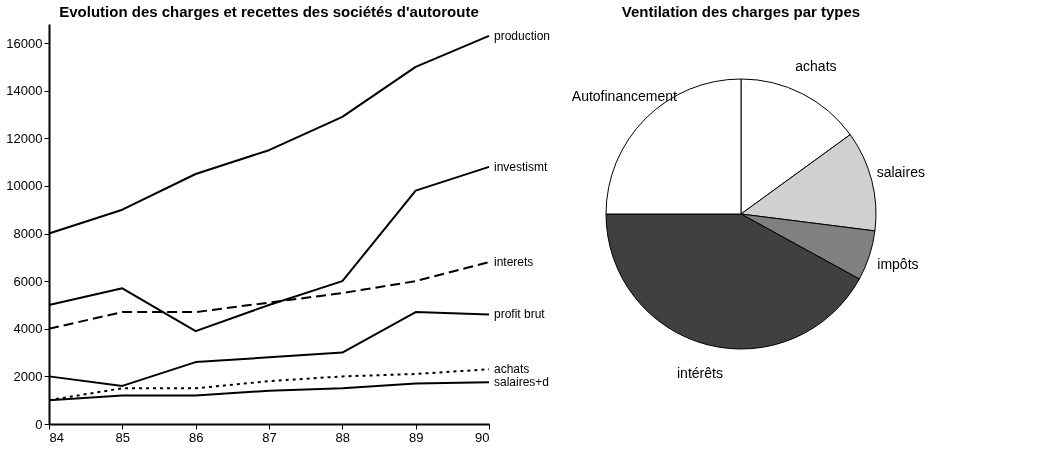 This screenshot has height=473, width=1044. Describe the element at coordinates (522, 35) in the screenshot. I see `series-label: production` at that location.